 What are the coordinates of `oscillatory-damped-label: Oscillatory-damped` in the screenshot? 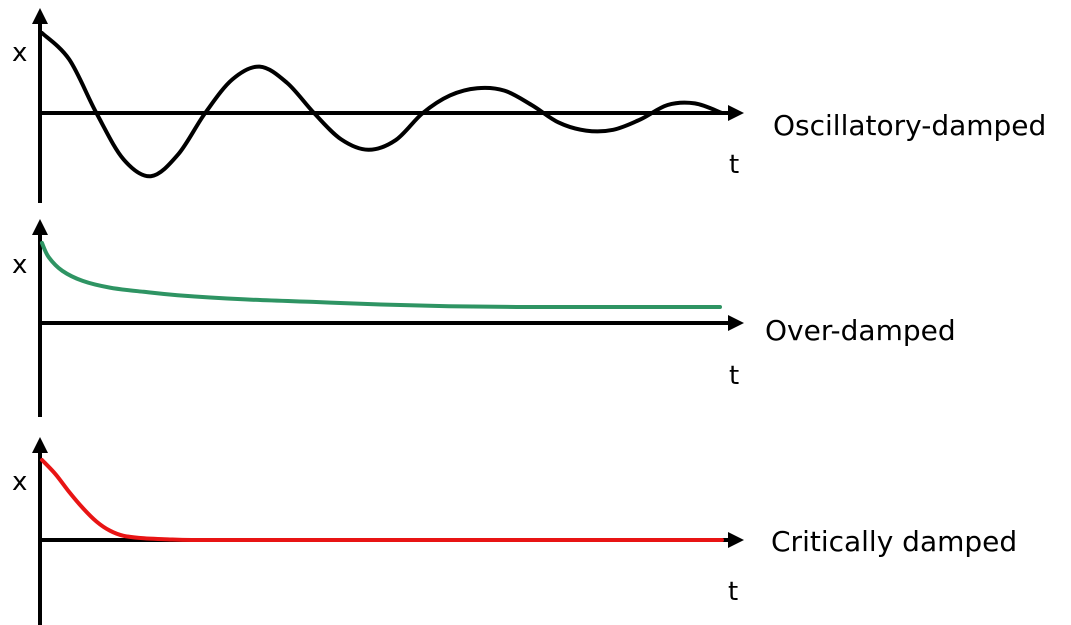 It's located at (909, 125).